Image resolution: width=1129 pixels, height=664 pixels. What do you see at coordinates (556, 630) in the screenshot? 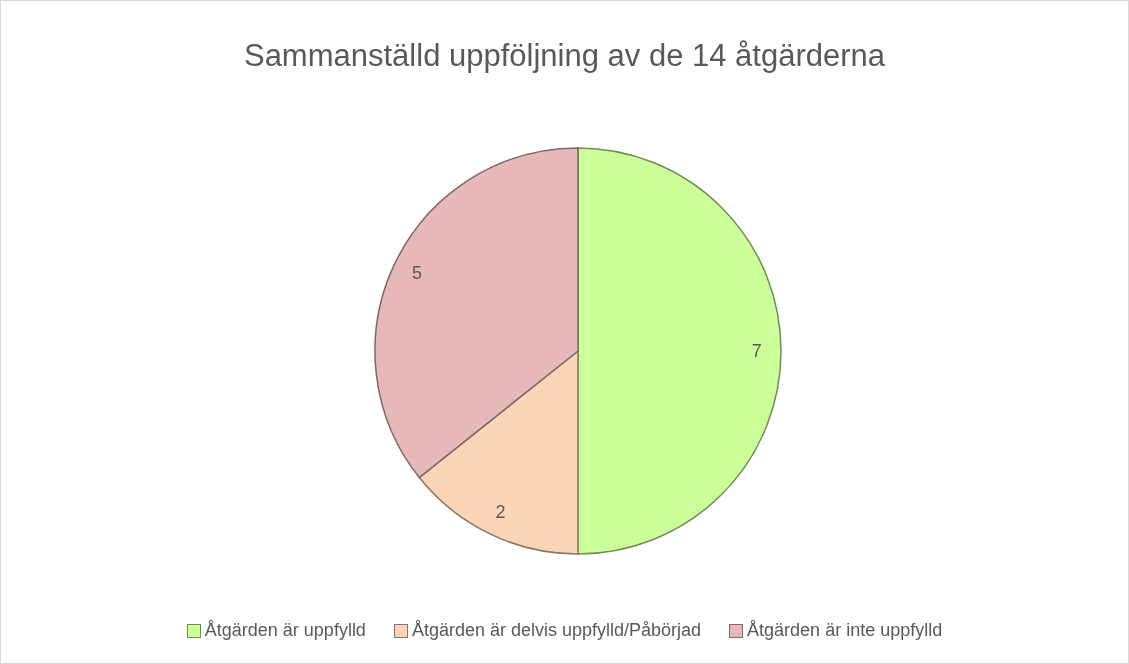
I see `legend-label: Åtgärden är delvis uppfylld/Påbörjad` at bounding box center [556, 630].